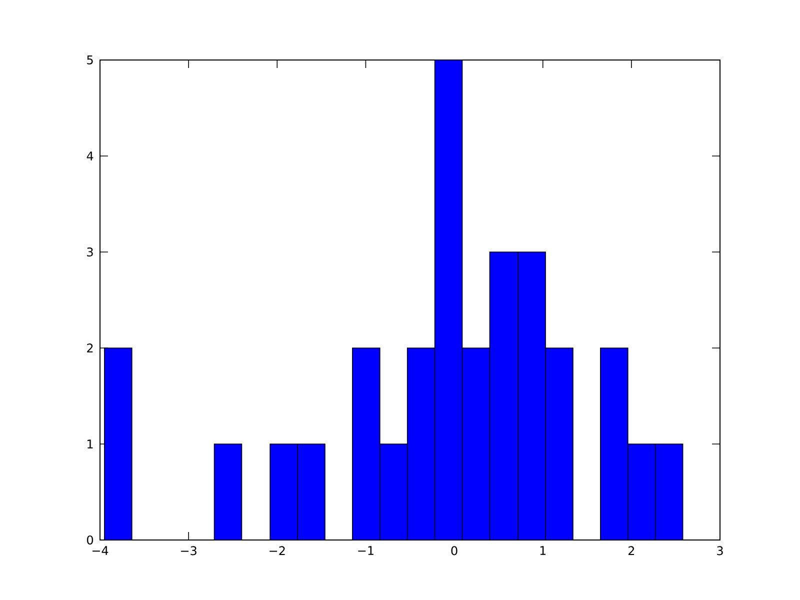 Image resolution: width=800 pixels, height=600 pixels. Describe the element at coordinates (277, 551) in the screenshot. I see `x-tick-label: −2` at that location.